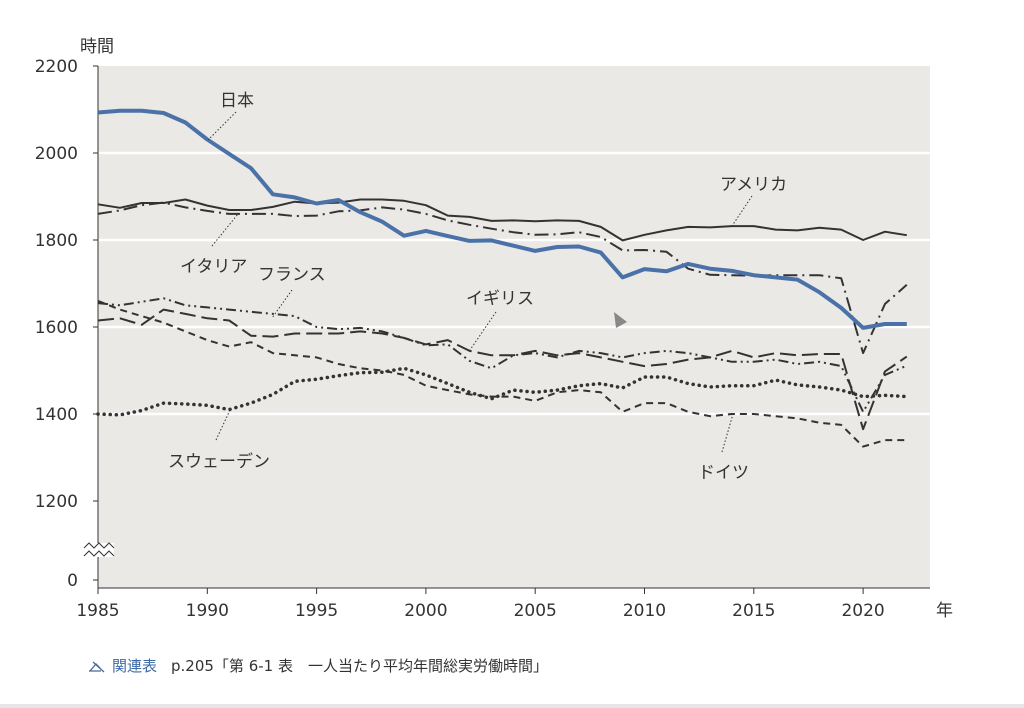 This screenshot has height=708, width=1024. What do you see at coordinates (727, 433) in the screenshot?
I see `leader-line-germany` at bounding box center [727, 433].